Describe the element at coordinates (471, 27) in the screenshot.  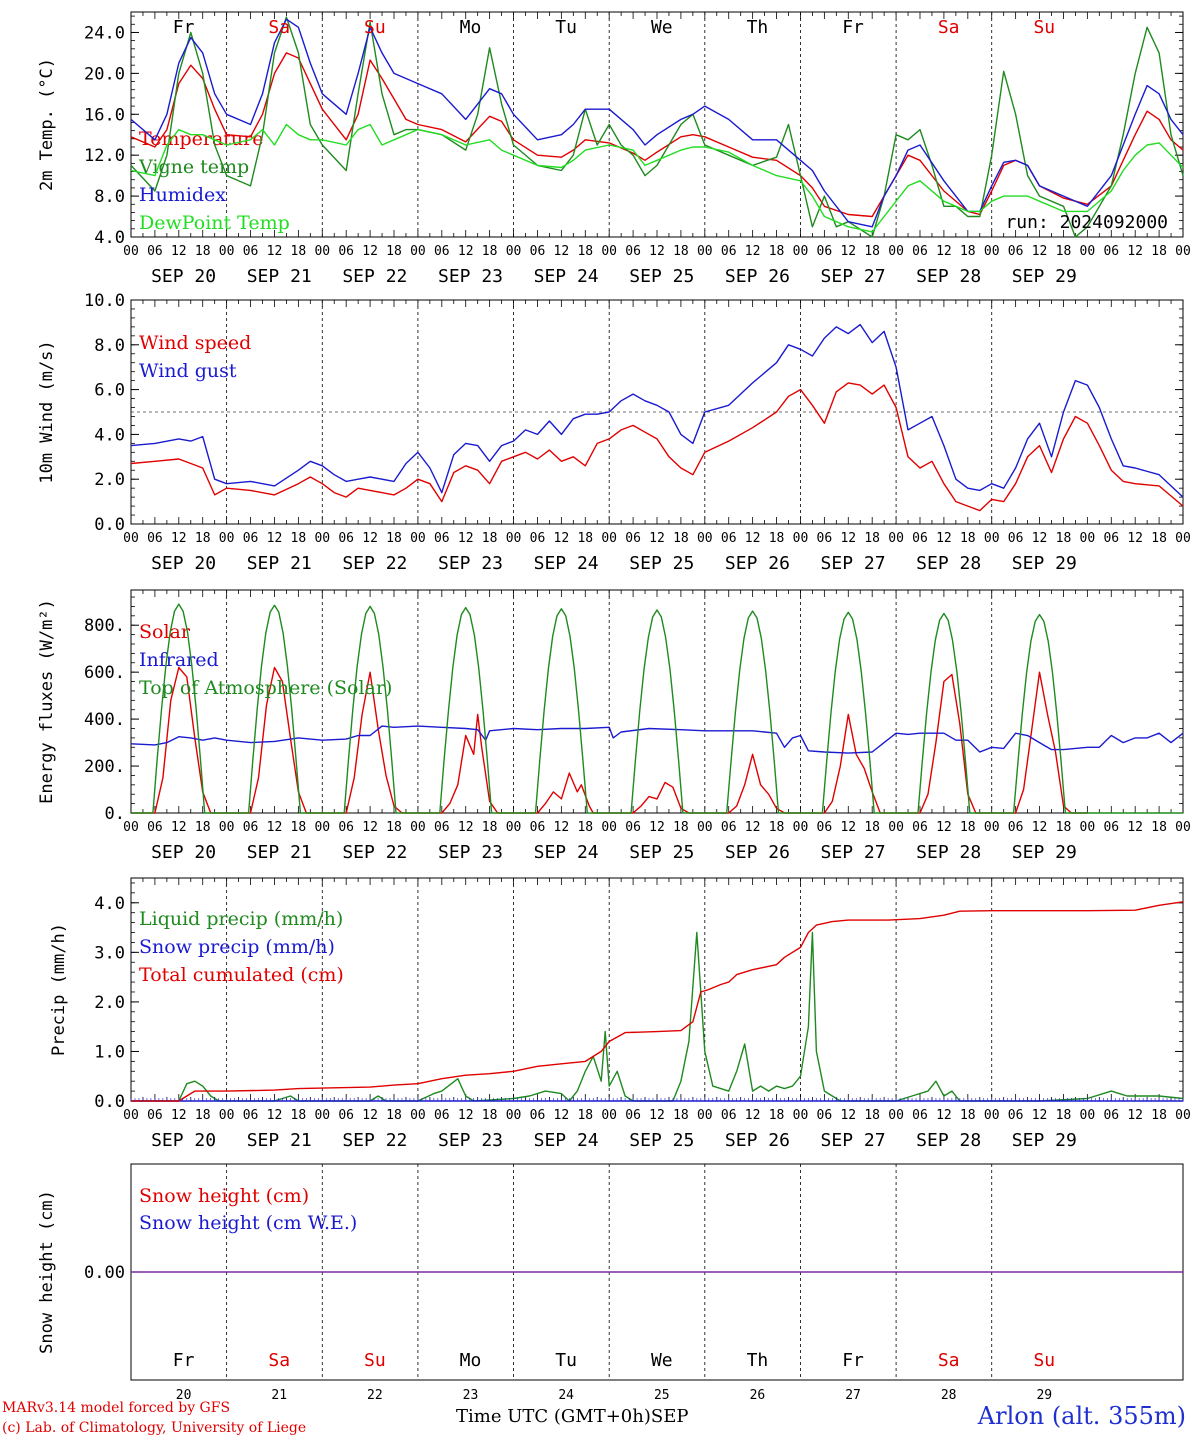
I see `weekday-label-top: Mo` at that location.